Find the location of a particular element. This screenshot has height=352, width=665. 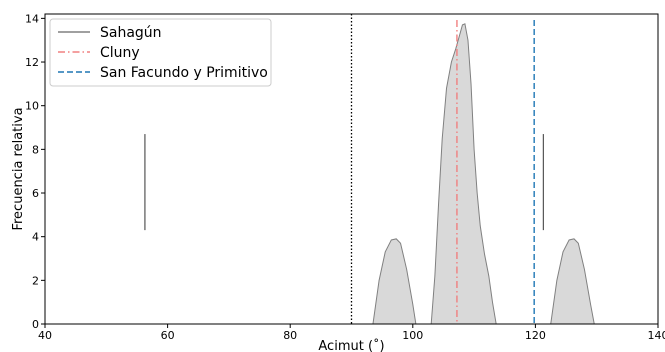

y-tick-label: 6 is located at coordinates (35, 193).